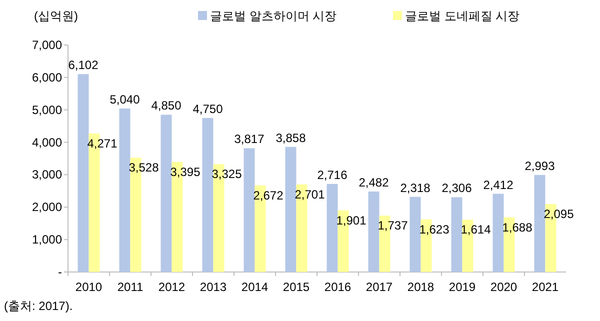  I want to click on data-label: 2,482, so click(374, 183).